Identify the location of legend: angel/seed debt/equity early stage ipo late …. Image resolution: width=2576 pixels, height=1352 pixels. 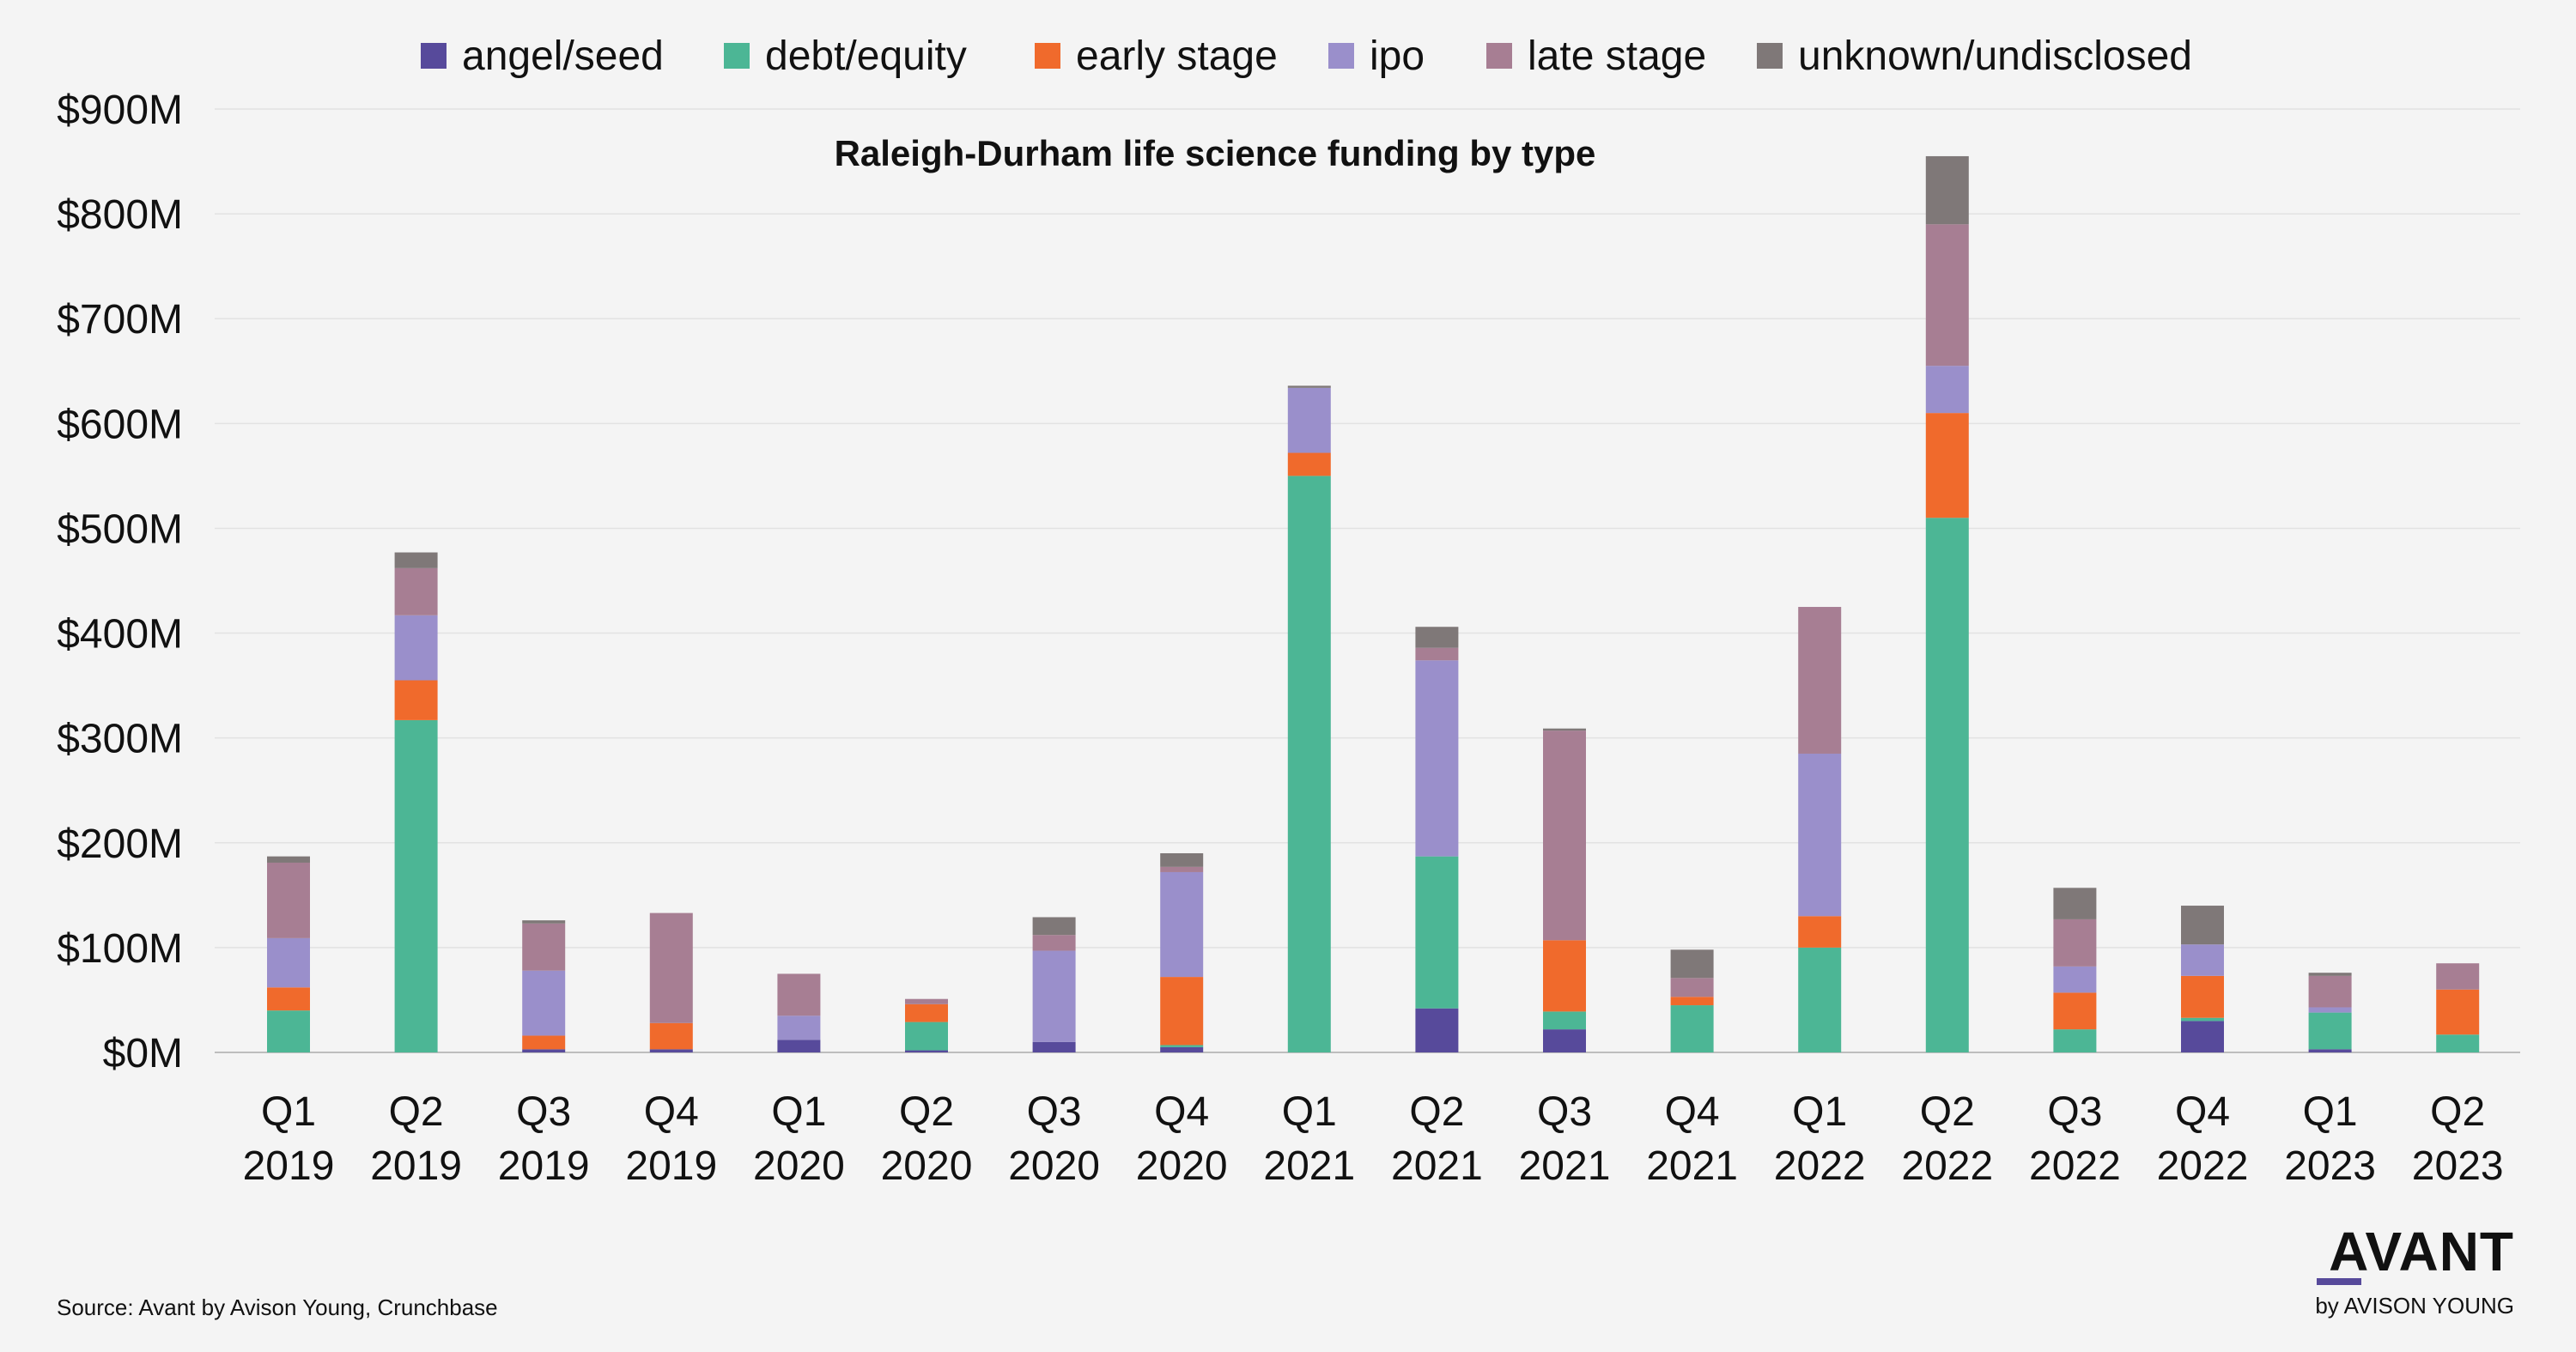
(1306, 56).